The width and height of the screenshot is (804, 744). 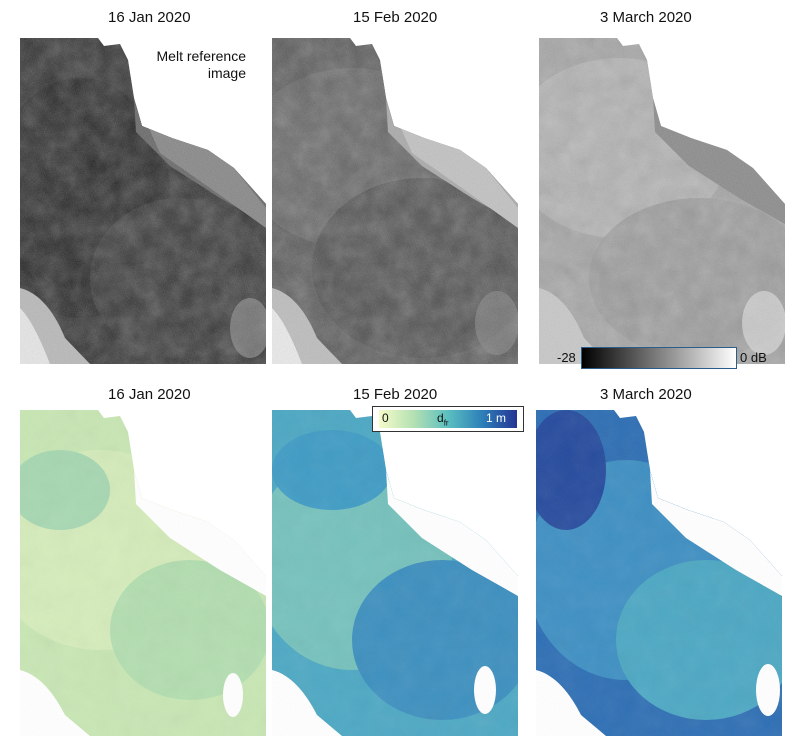 I want to click on colorbar-thickness-symbol: dfr, so click(x=443, y=419).